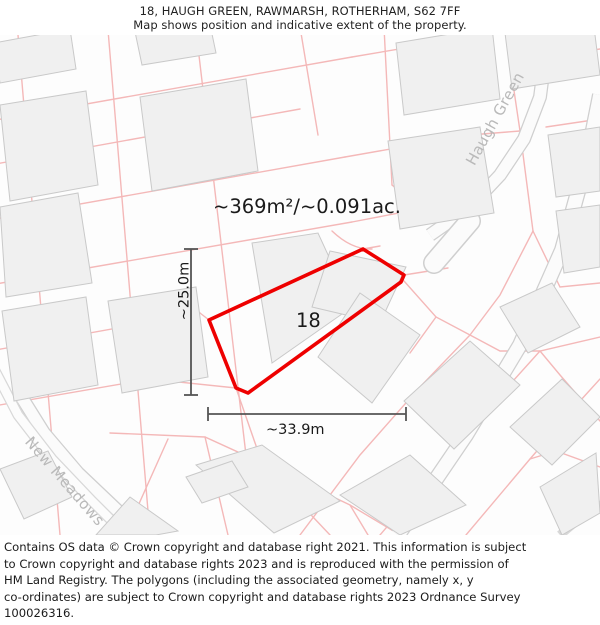 The width and height of the screenshot is (600, 625). Describe the element at coordinates (184, 291) in the screenshot. I see `vertical-dimension-label: ~25.0m` at that location.